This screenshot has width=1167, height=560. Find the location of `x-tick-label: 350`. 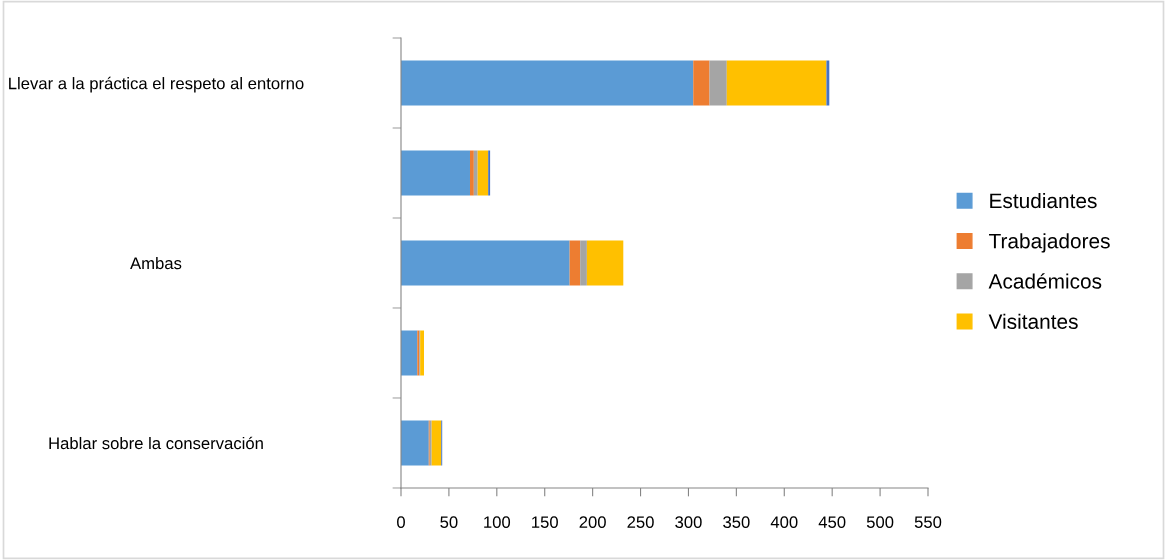

x-tick-label: 350 is located at coordinates (736, 522).